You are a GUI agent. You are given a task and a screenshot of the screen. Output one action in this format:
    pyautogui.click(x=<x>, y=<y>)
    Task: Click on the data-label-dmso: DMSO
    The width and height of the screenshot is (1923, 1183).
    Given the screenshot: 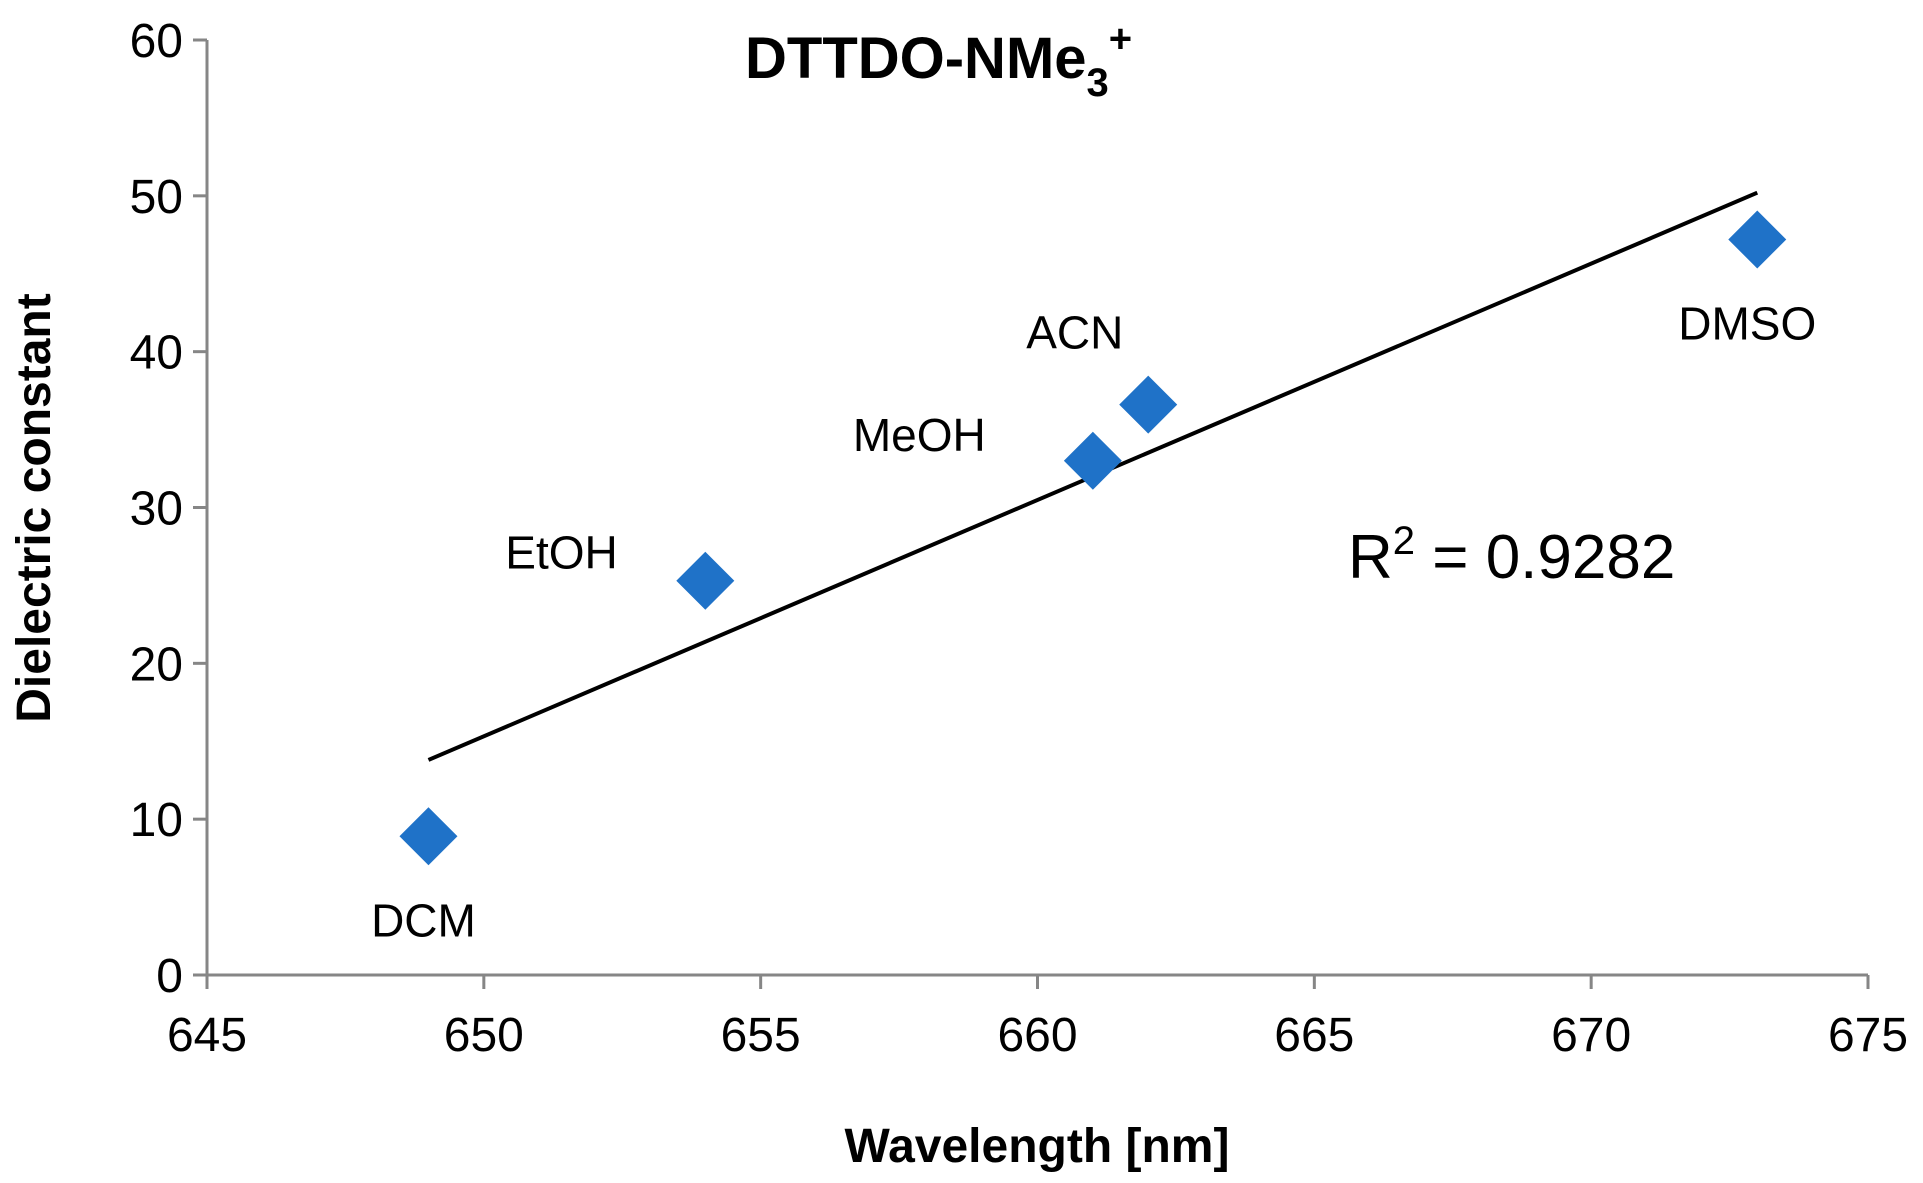 What is the action you would take?
    pyautogui.click(x=1747, y=323)
    